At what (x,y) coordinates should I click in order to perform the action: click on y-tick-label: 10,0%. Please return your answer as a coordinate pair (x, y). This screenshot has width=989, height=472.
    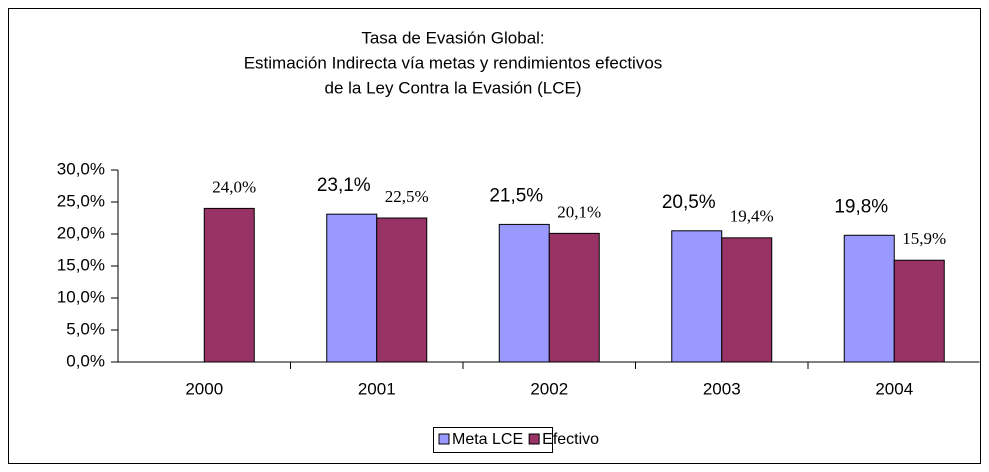
    Looking at the image, I should click on (81, 296).